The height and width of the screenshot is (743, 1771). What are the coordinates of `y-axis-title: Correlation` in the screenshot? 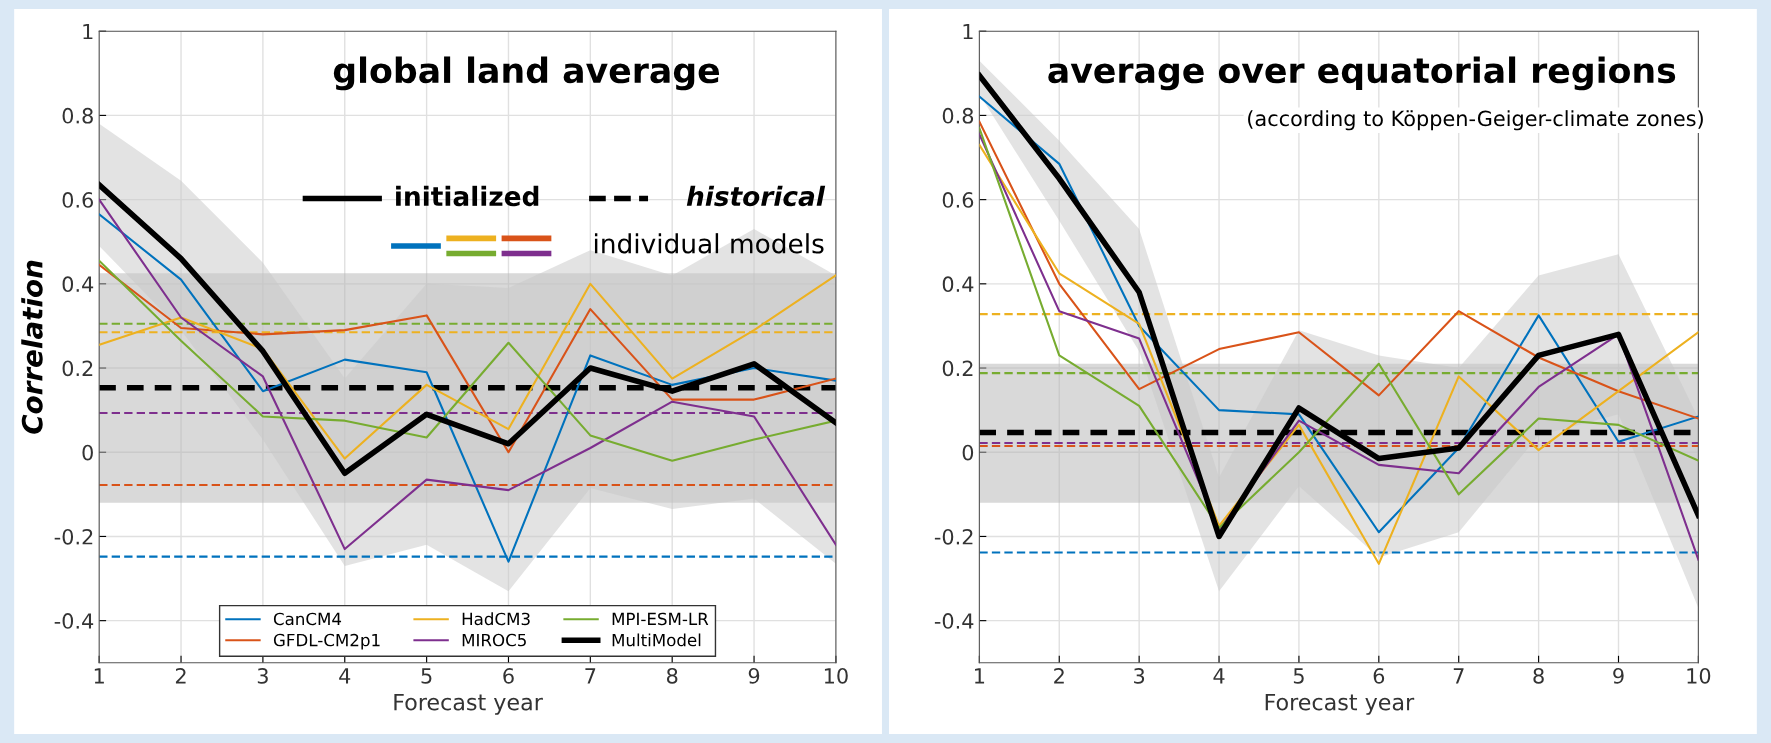 It's located at (32, 347).